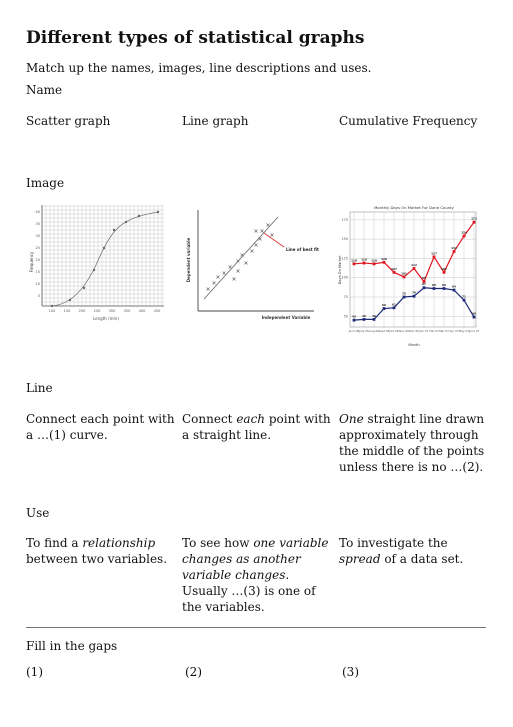  Describe the element at coordinates (464, 297) in the screenshot. I see `g3blue-label: 71` at that location.